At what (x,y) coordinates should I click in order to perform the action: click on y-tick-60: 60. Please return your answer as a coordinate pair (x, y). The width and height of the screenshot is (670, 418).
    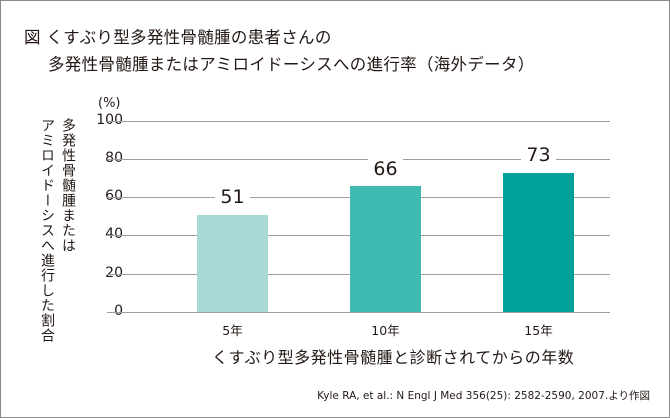
    Looking at the image, I should click on (114, 196).